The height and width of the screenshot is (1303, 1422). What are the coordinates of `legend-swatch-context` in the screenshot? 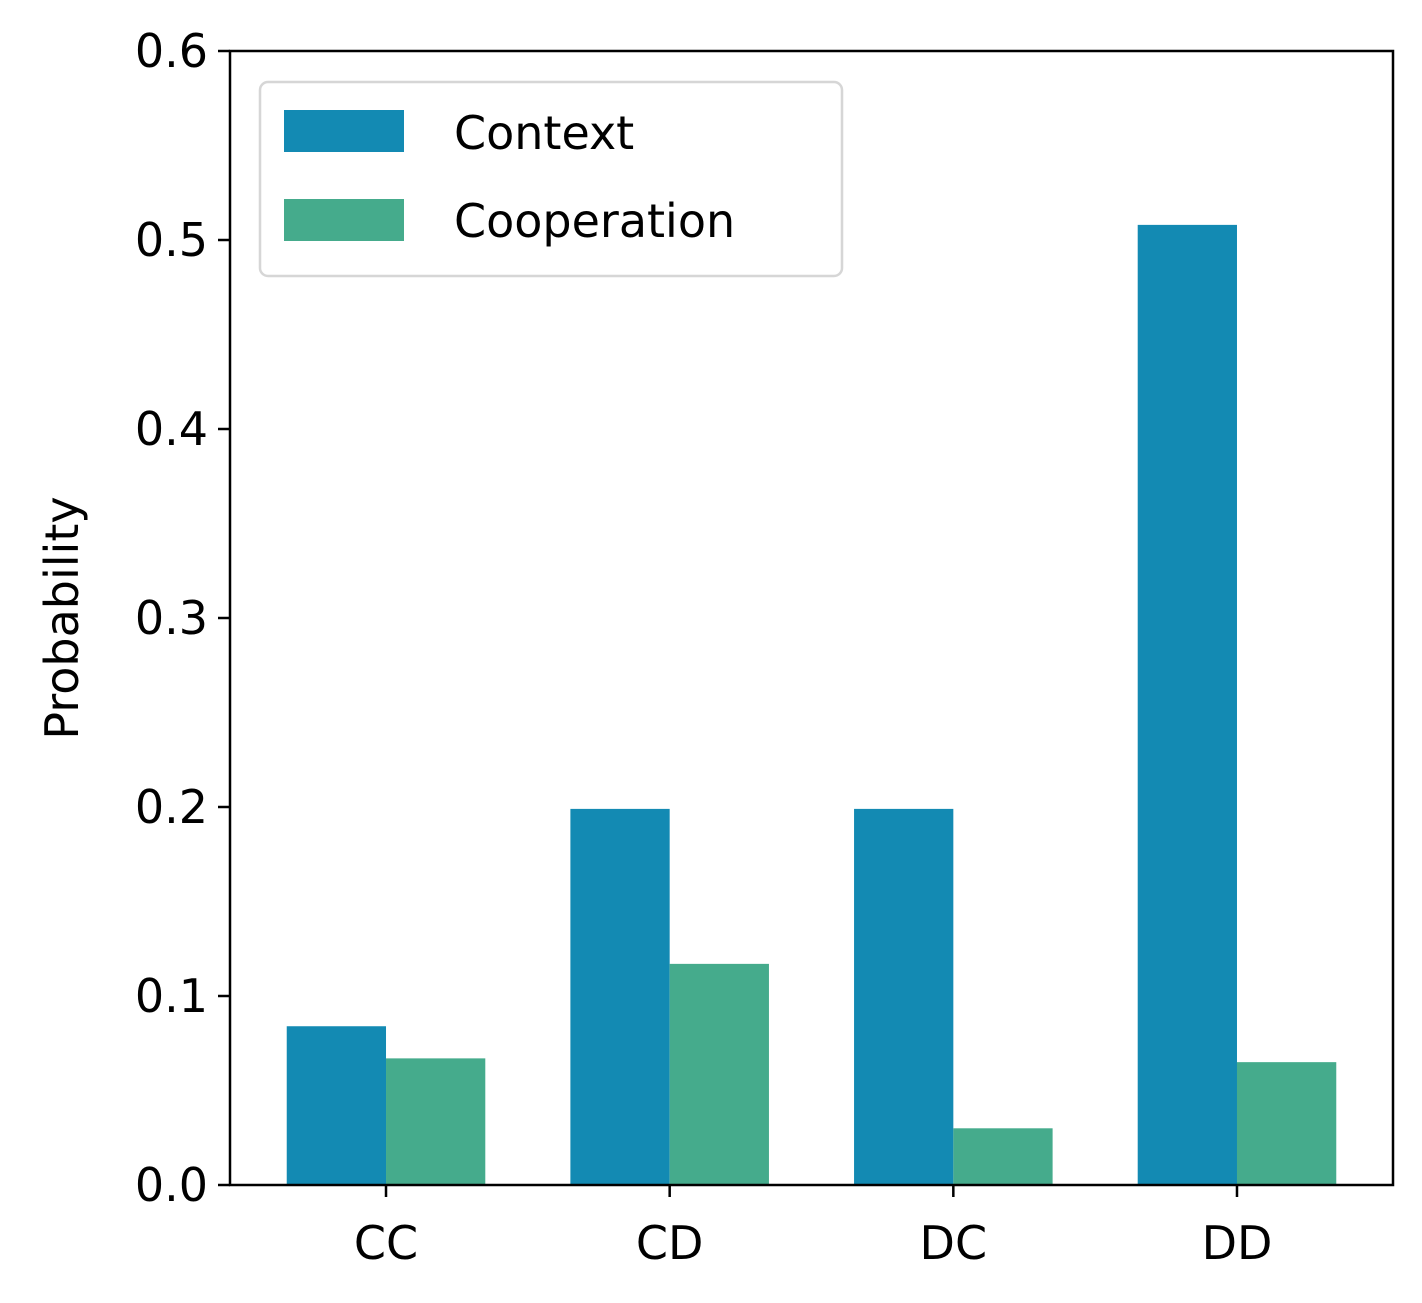 It's located at (344, 131).